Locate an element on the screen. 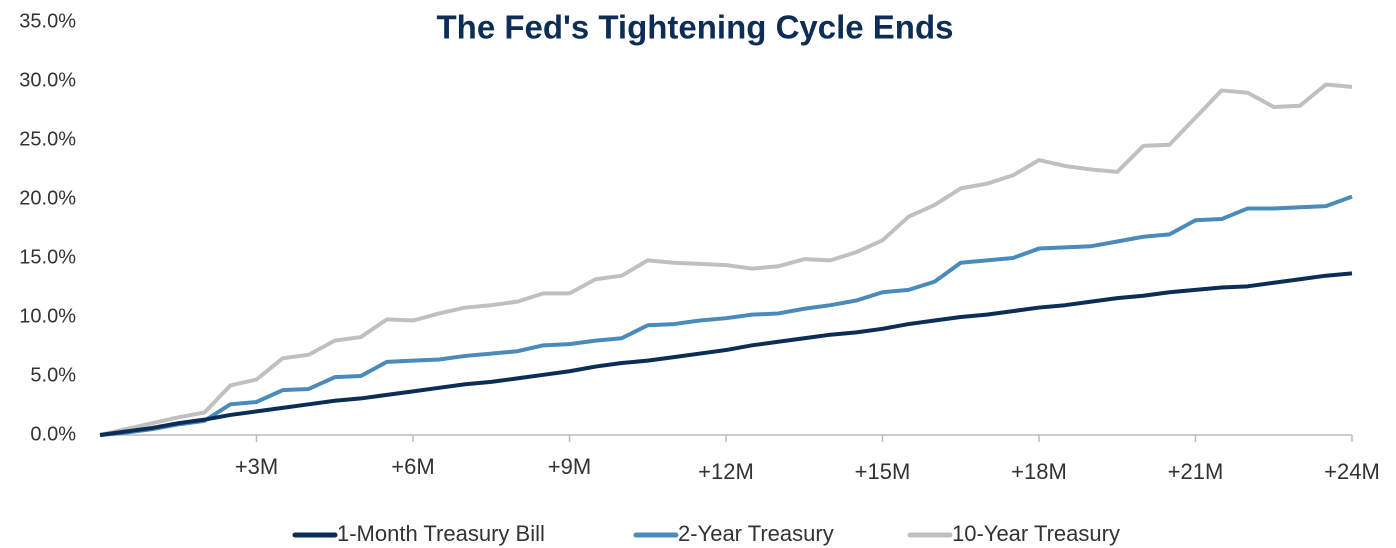 The height and width of the screenshot is (548, 1396). x-tick-label: +18M is located at coordinates (1039, 471).